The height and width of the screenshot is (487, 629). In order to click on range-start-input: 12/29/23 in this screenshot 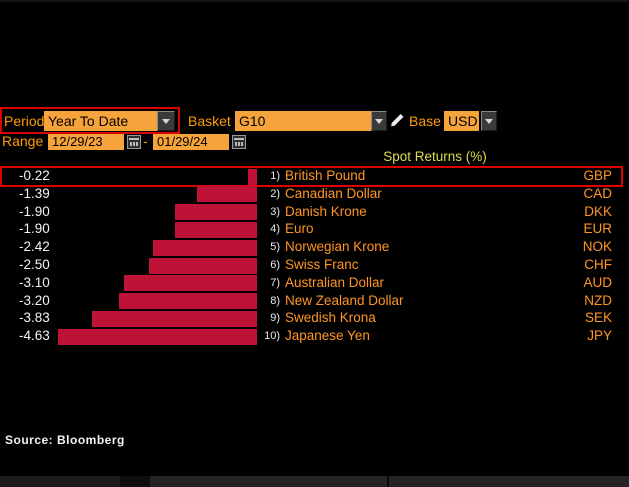, I will do `click(86, 142)`.